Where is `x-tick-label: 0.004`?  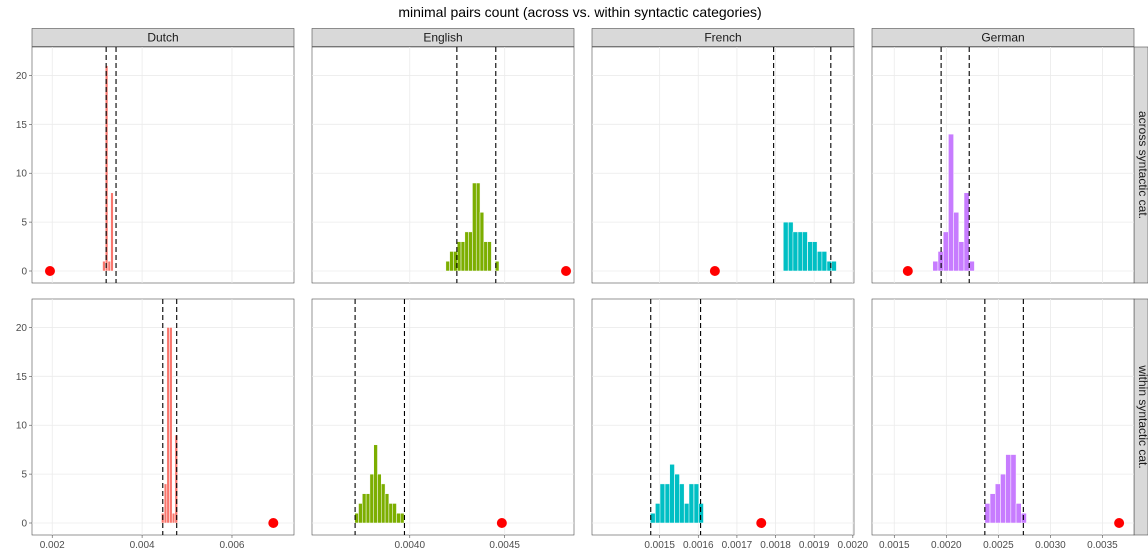 x-tick-label: 0.004 is located at coordinates (142, 545).